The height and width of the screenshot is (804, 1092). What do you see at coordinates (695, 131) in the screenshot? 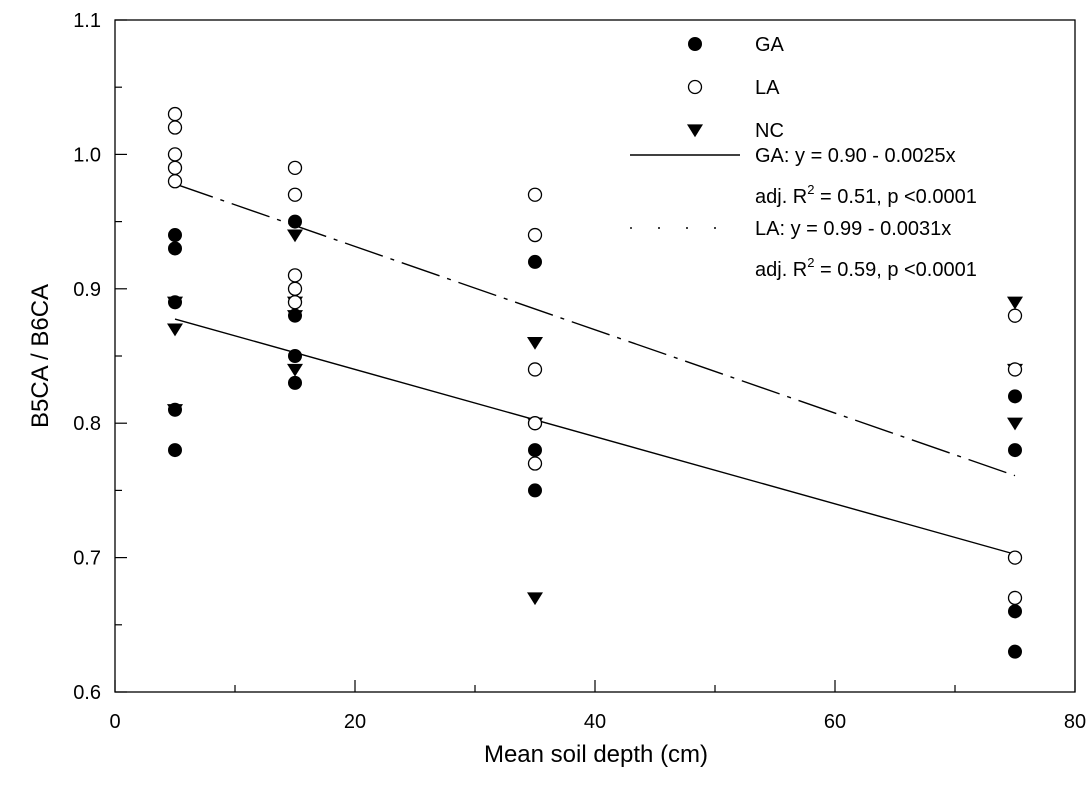
I see `legend-marker-nc` at bounding box center [695, 131].